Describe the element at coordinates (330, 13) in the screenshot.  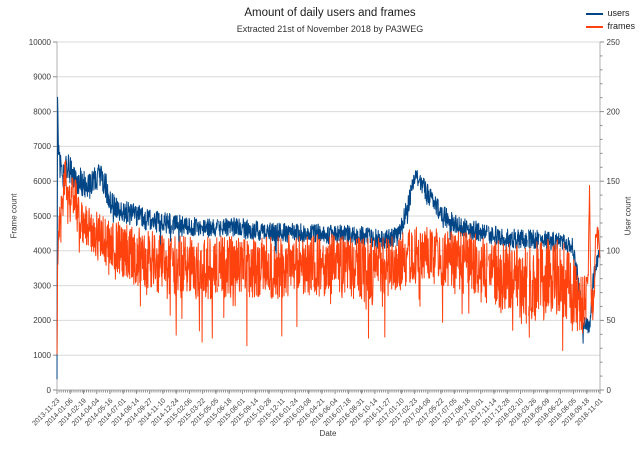
I see `chart-title: Amount of daily users and frames` at that location.